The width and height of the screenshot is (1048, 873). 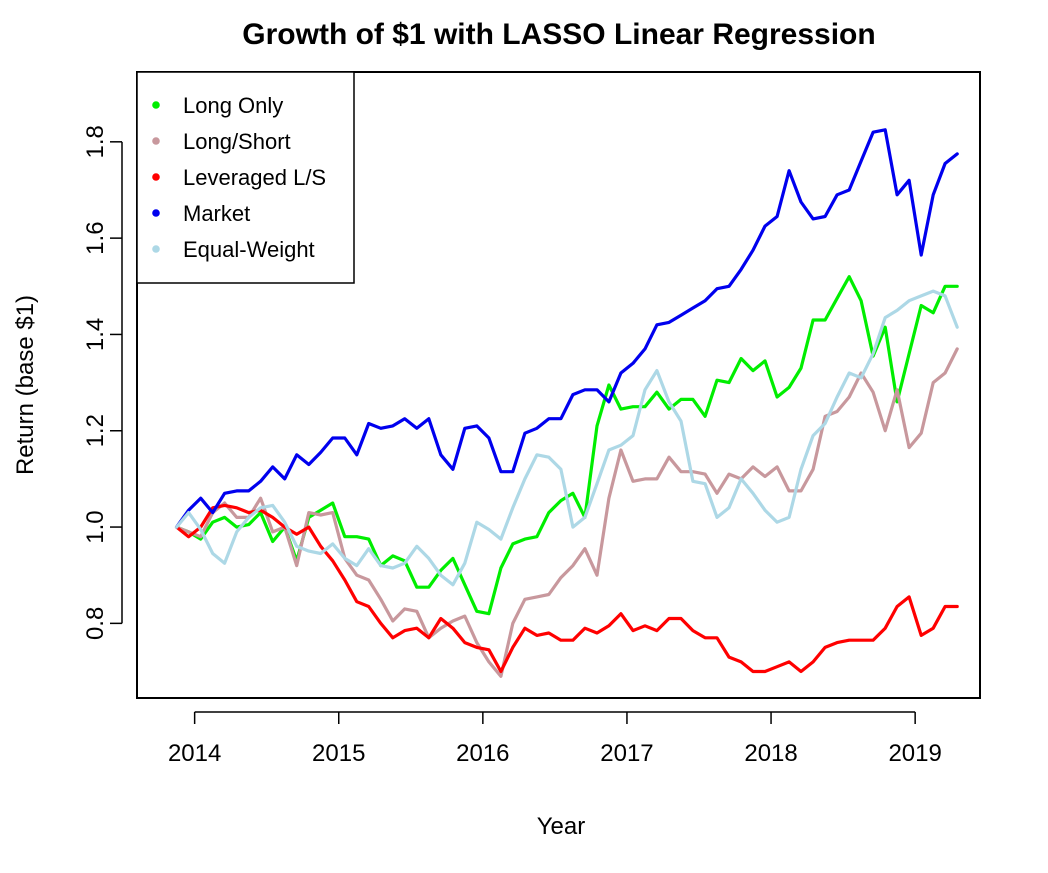 I want to click on series-line-leveraged-l-s, so click(x=567, y=588).